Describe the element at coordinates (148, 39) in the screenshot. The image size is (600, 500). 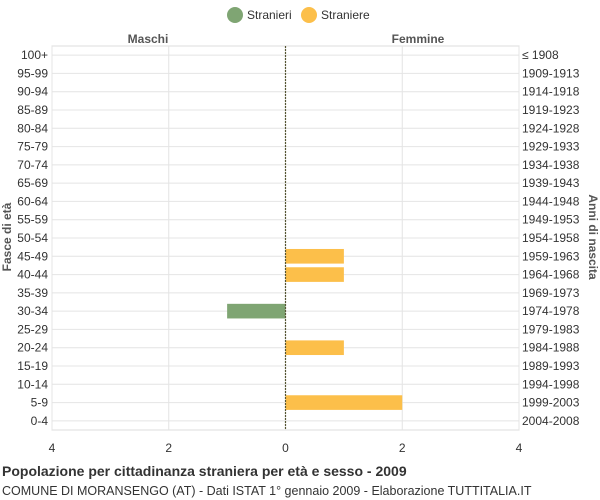
I see `side-label-left: Maschi` at that location.